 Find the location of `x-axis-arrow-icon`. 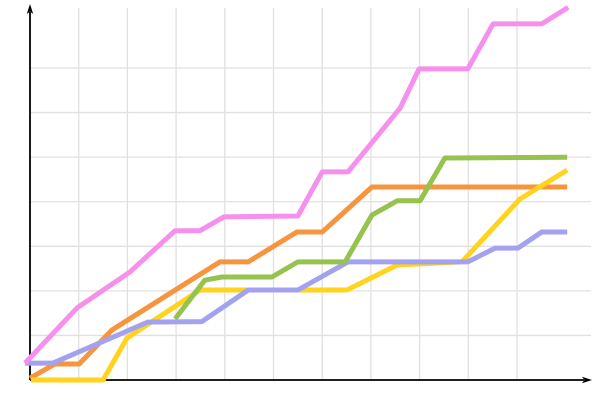

x-axis-arrow-icon is located at coordinates (587, 380).